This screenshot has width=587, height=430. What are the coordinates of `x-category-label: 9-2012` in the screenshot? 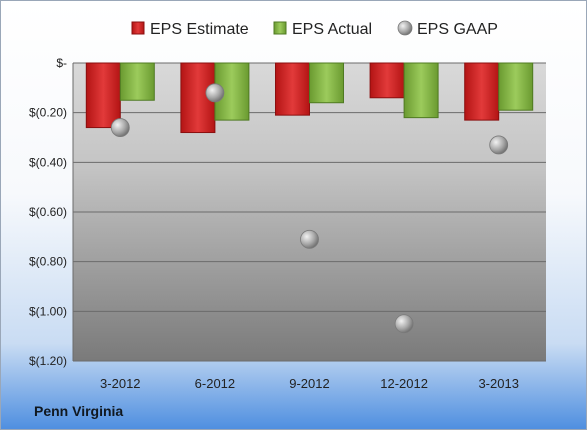 It's located at (309, 383).